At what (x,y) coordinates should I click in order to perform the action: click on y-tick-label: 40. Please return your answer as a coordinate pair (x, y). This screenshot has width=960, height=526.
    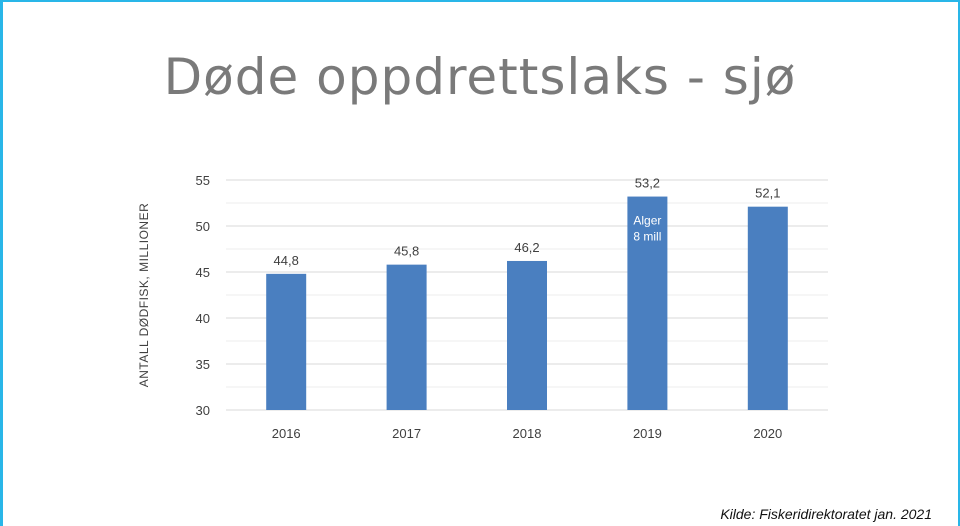
    Looking at the image, I should click on (203, 318).